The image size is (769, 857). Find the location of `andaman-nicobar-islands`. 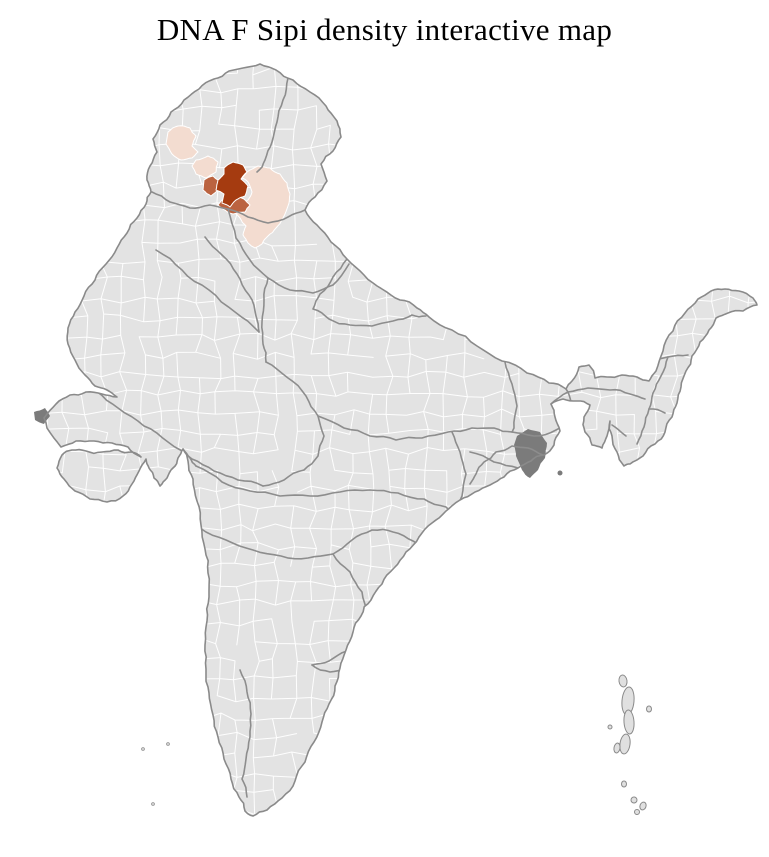

andaman-nicobar-islands is located at coordinates (629, 744).